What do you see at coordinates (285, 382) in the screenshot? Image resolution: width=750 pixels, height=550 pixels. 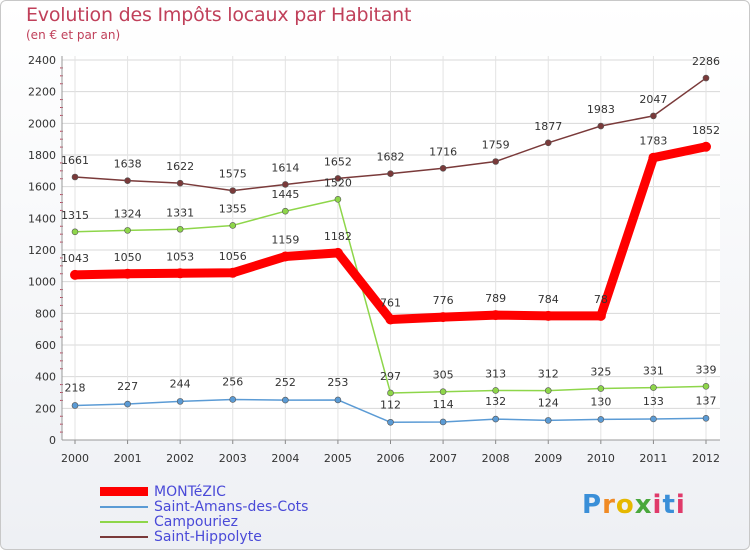 I see `data-label: 252` at bounding box center [285, 382].